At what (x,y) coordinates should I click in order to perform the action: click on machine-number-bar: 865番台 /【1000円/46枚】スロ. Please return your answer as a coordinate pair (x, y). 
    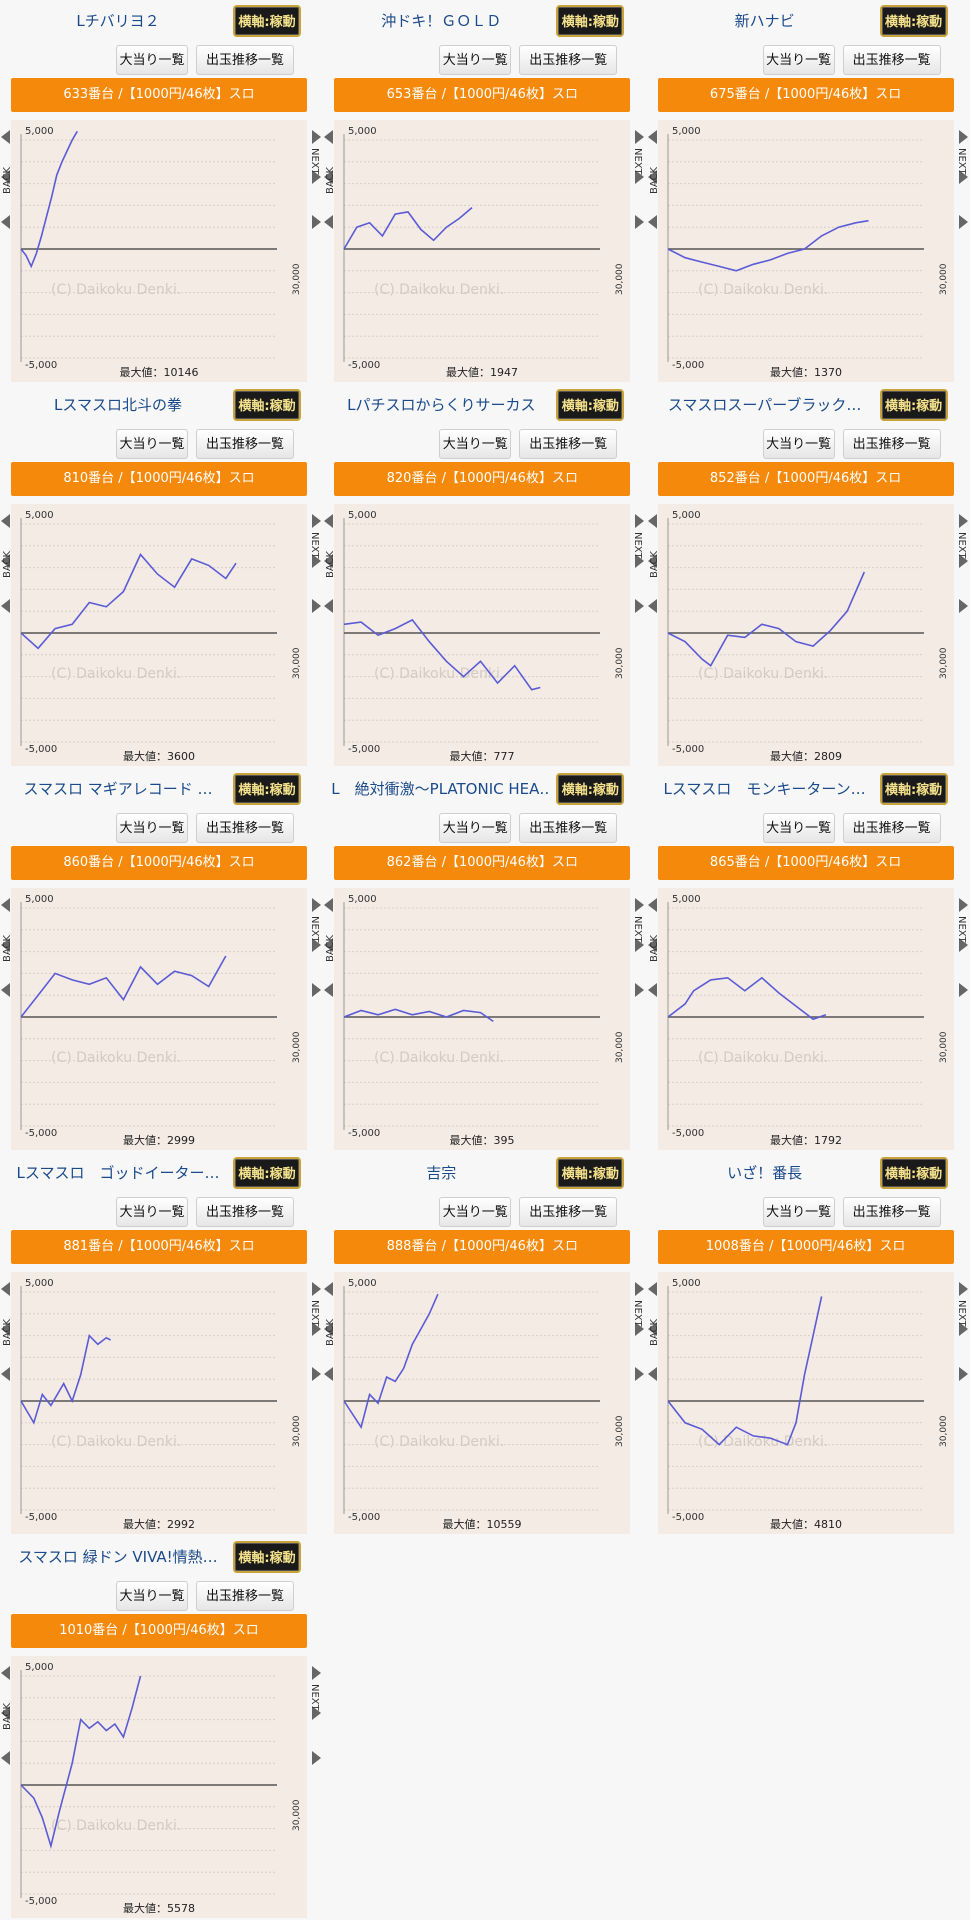
    Looking at the image, I should click on (805, 863).